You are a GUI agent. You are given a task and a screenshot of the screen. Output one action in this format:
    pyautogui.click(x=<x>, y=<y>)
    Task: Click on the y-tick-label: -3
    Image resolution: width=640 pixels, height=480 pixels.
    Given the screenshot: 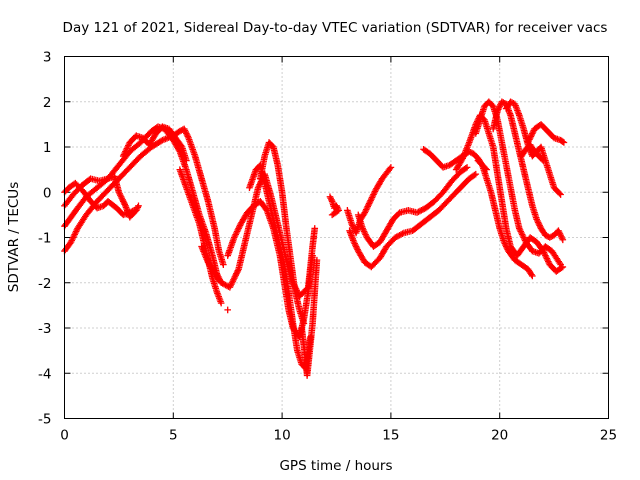 What is the action you would take?
    pyautogui.click(x=44, y=329)
    